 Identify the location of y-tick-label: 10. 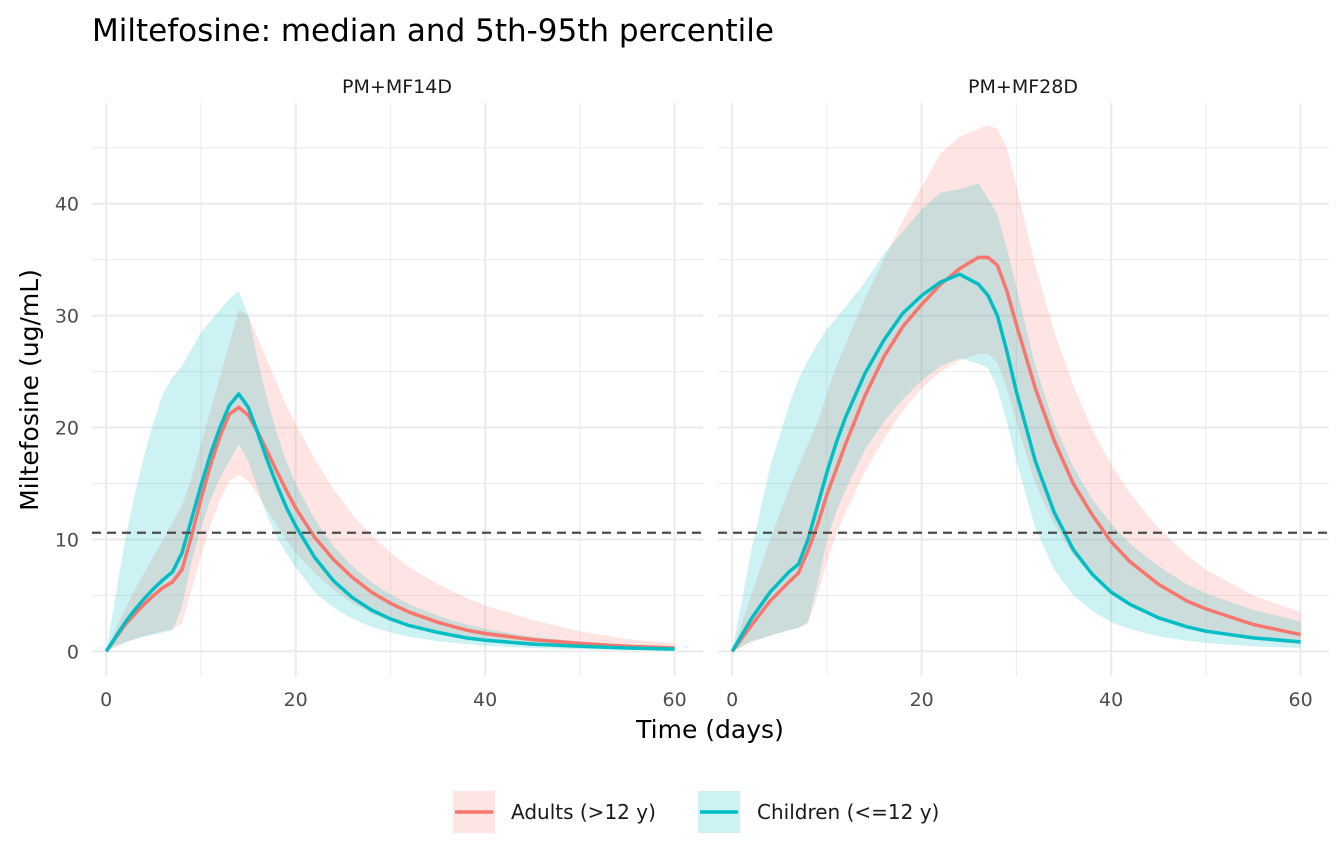
(67, 540).